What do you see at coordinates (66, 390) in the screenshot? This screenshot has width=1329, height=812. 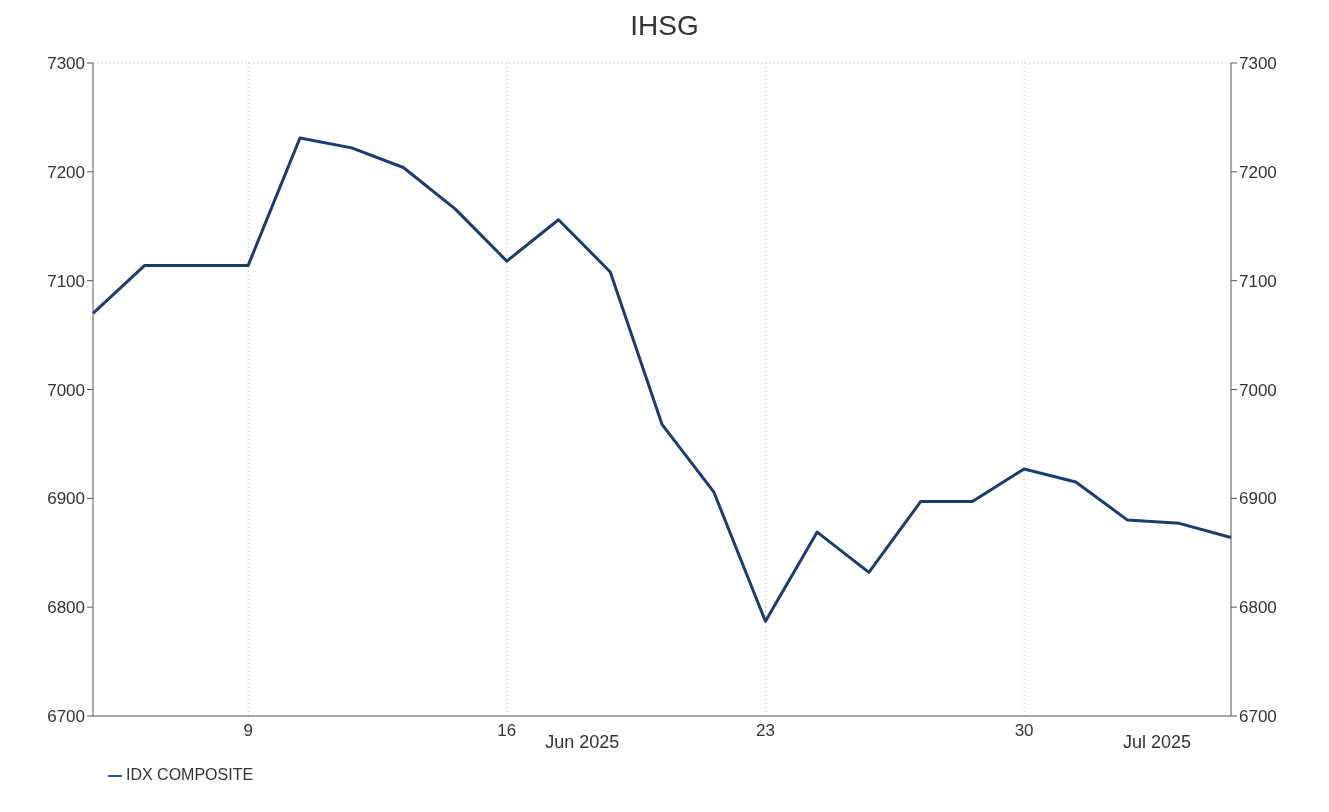 I see `y-tick-label: 7000` at bounding box center [66, 390].